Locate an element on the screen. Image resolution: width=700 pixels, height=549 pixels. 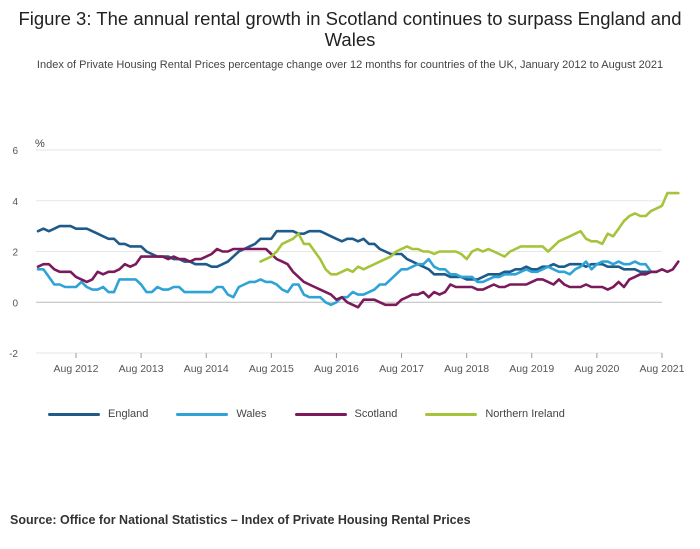
legend: England Wales Scotland Northern Ireland is located at coordinates (320, 414).